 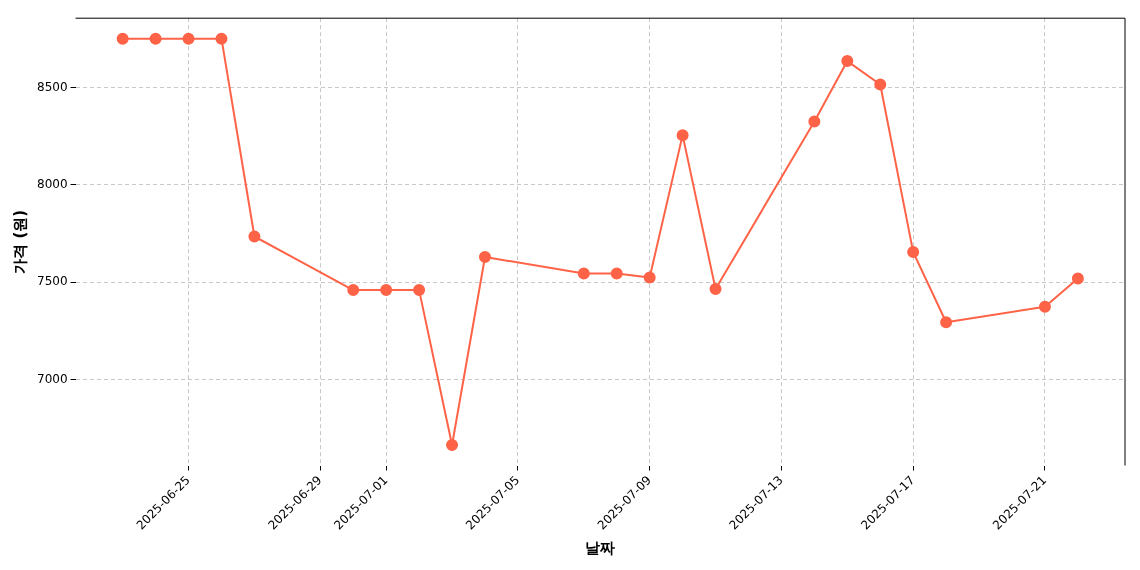 What do you see at coordinates (19, 241) in the screenshot?
I see `y-axis-title: 가격 (원)` at bounding box center [19, 241].